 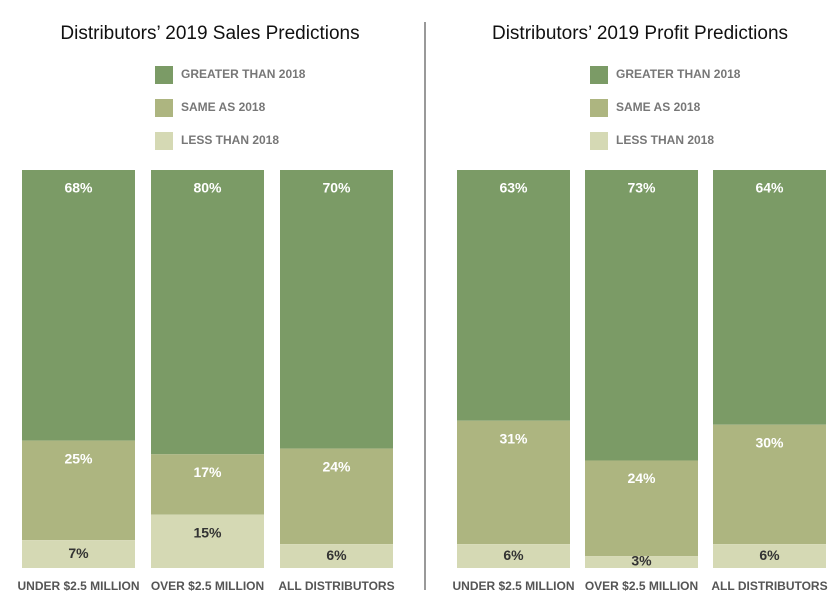 I want to click on data-label: 3%, so click(x=641, y=561).